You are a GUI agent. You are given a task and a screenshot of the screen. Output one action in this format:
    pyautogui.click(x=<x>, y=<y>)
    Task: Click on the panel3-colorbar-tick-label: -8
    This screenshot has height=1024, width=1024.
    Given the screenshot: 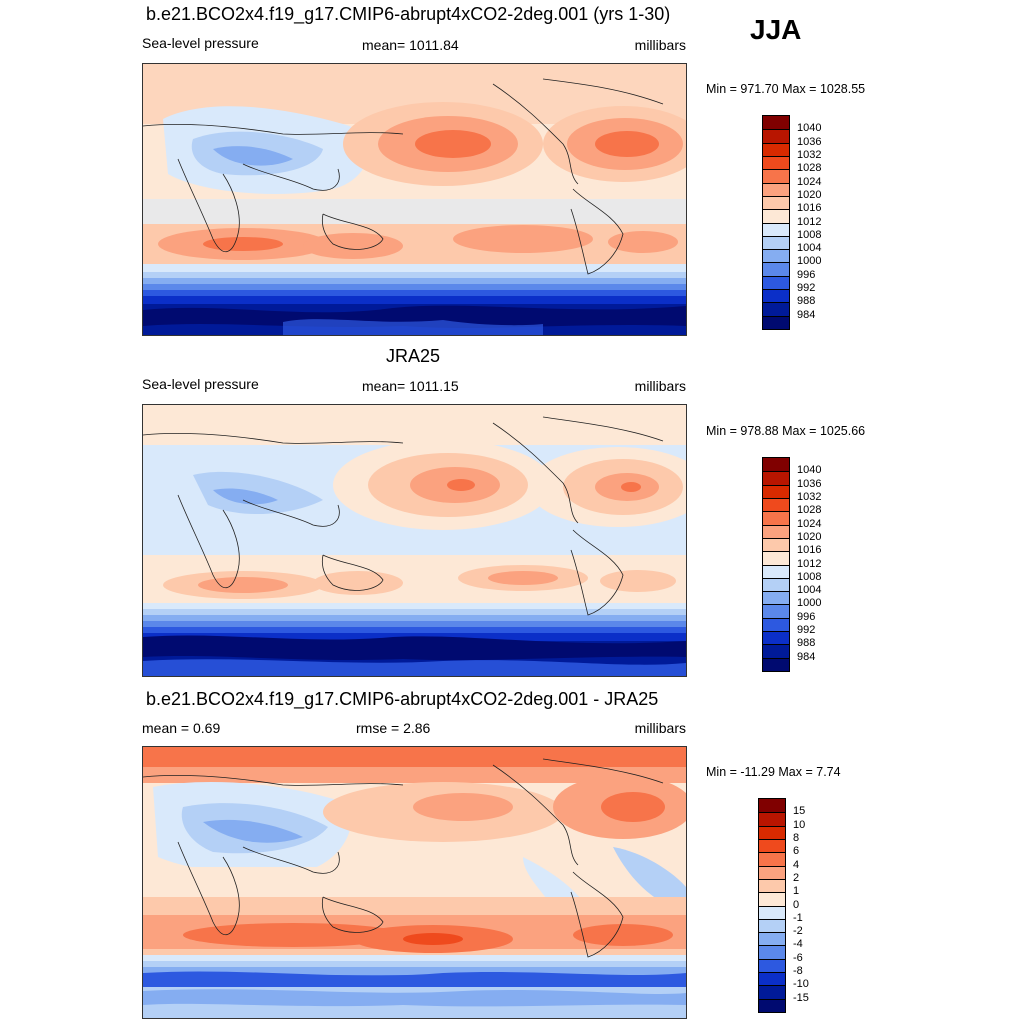 What is the action you would take?
    pyautogui.click(x=798, y=971)
    